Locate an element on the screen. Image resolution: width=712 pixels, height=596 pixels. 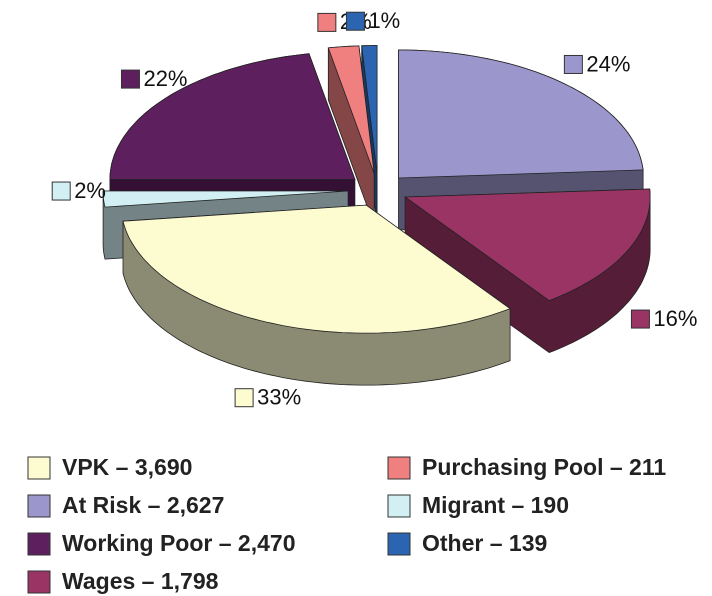
data-label: 2% is located at coordinates (90, 190).